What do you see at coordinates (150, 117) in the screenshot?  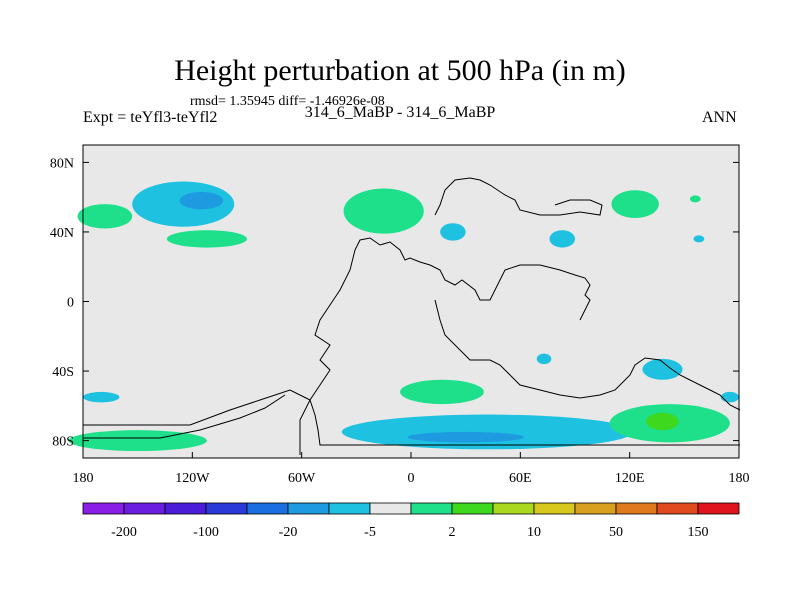 I see `experiment-label: Expt = teYfl3-teYfl2` at bounding box center [150, 117].